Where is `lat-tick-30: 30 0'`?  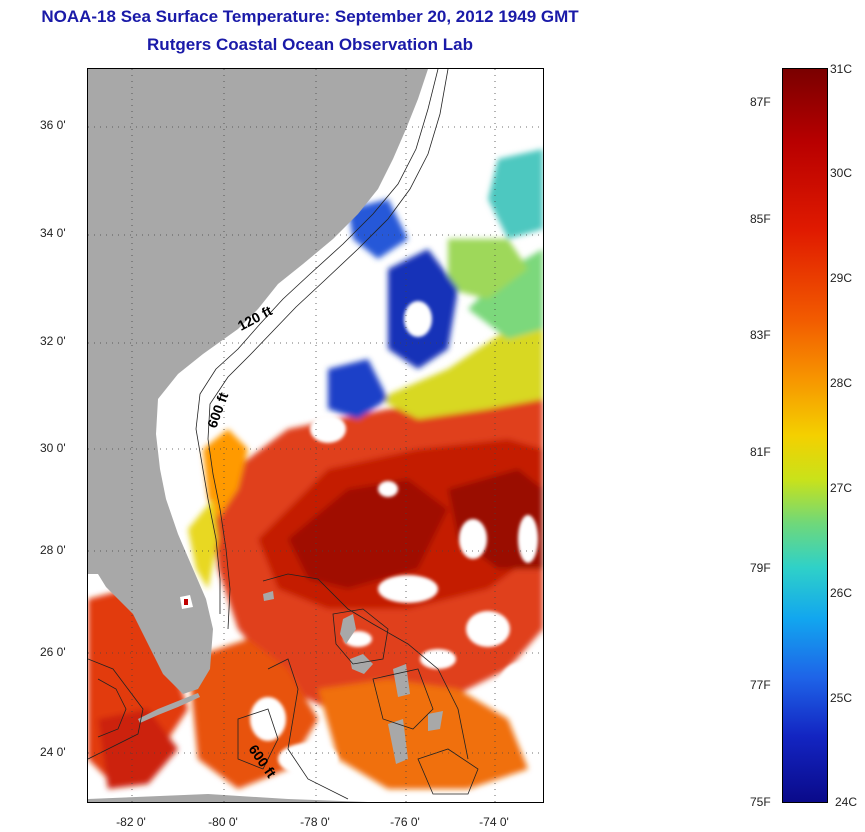
lat-tick-30: 30 0' is located at coordinates (53, 448).